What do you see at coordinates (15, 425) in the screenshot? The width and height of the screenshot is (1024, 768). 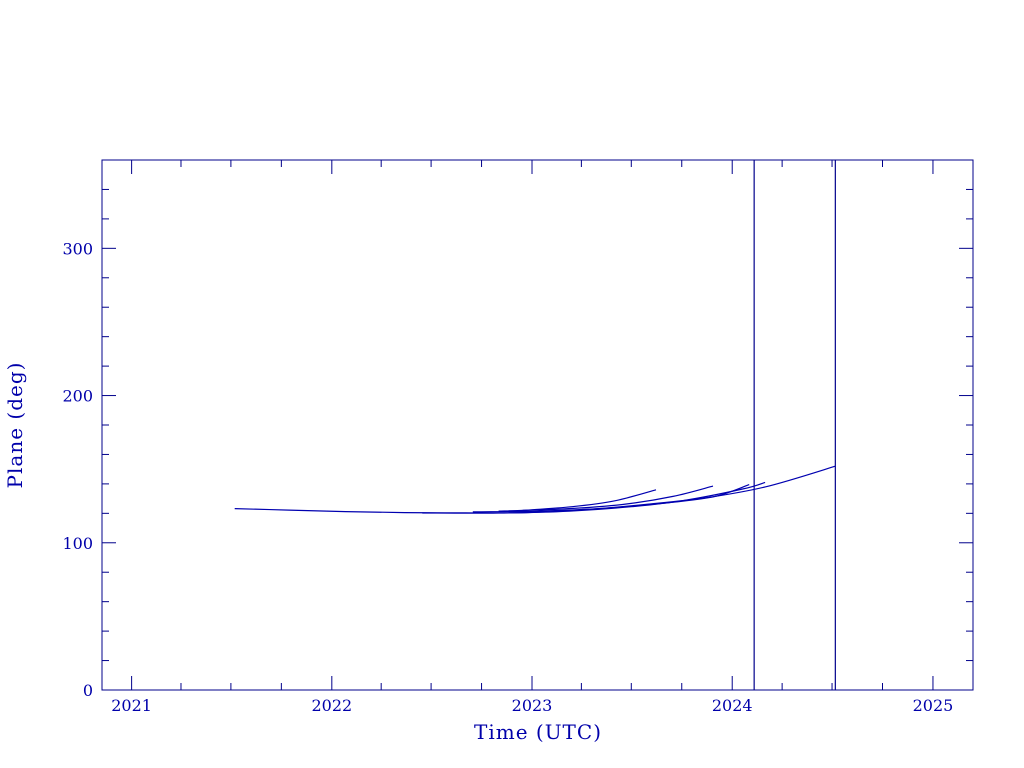 I see `y-axis-title: Plane (deg)` at bounding box center [15, 425].